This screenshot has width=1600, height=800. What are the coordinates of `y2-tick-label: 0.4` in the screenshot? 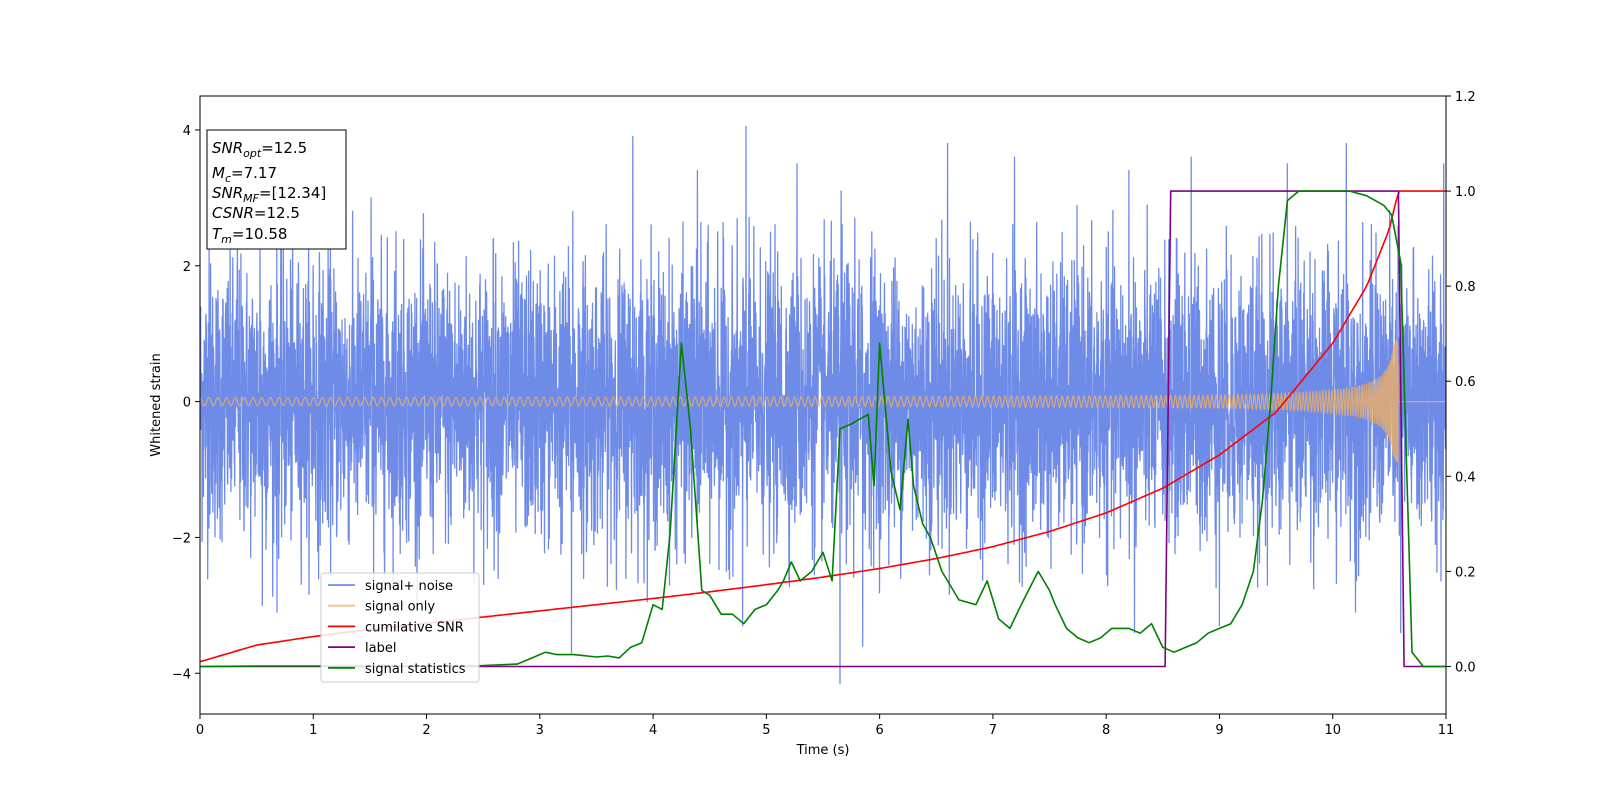 It's located at (1465, 477).